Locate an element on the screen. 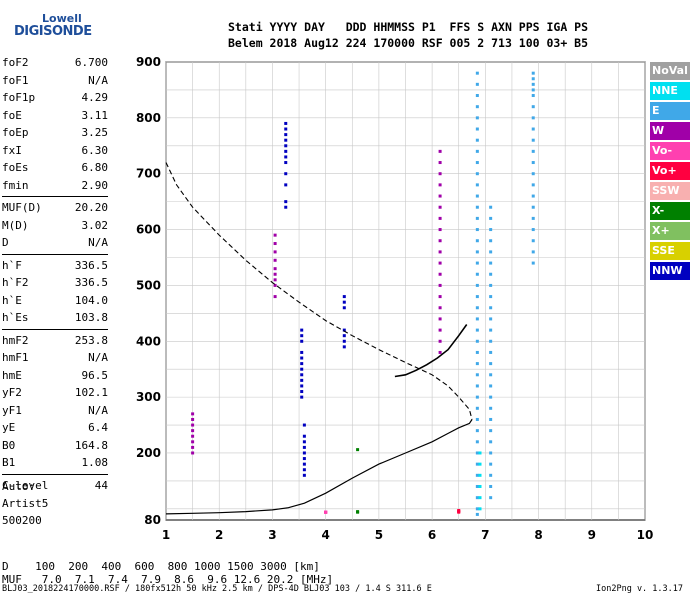  param-key: foF2 is located at coordinates (15, 62).